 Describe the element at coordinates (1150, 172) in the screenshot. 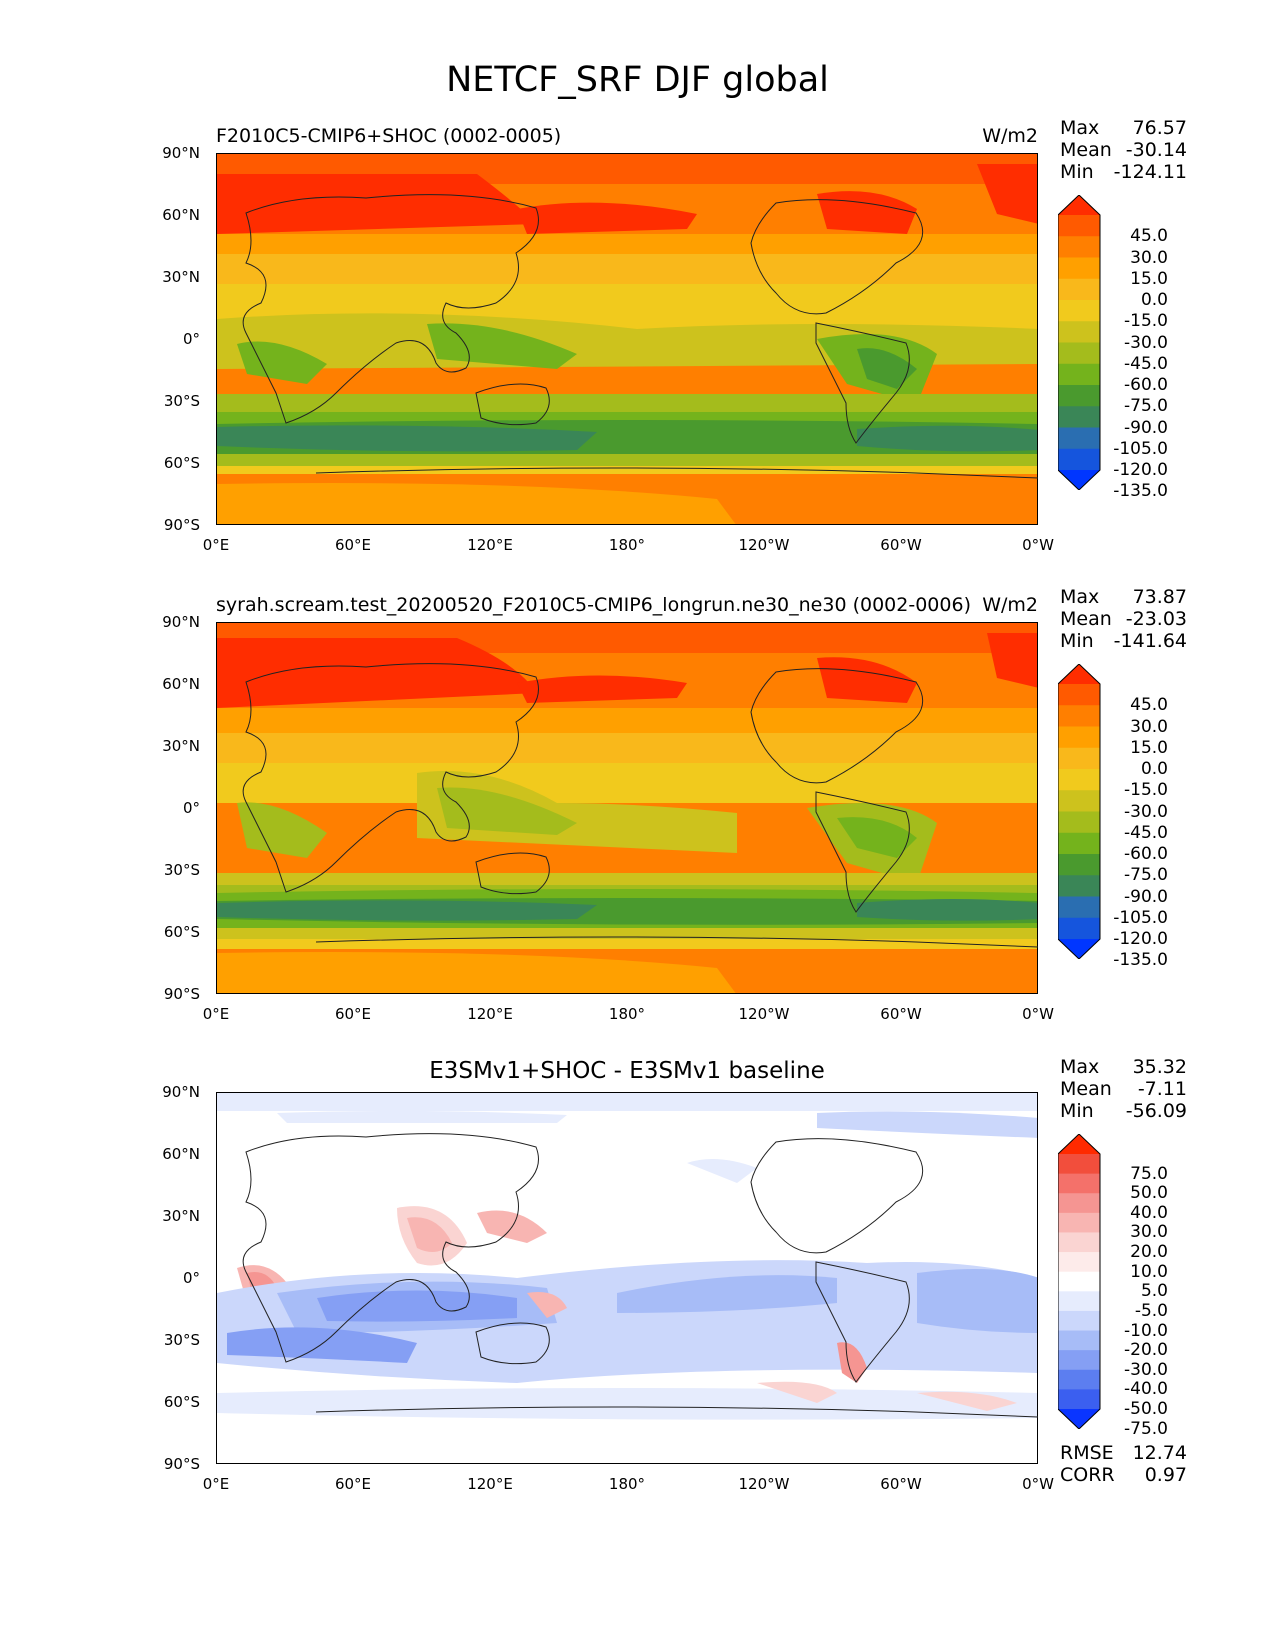

I see `panel-1-min-value: -124.11` at that location.